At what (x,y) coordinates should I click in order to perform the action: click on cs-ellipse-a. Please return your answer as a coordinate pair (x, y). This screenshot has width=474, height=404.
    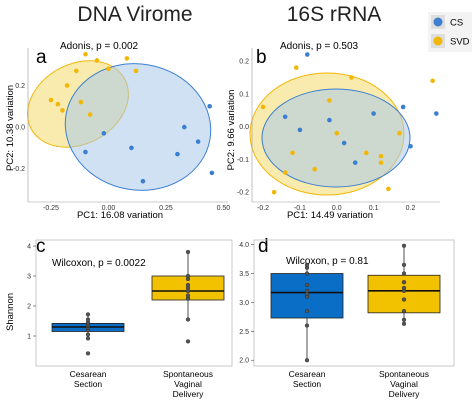
    Looking at the image, I should click on (138, 127).